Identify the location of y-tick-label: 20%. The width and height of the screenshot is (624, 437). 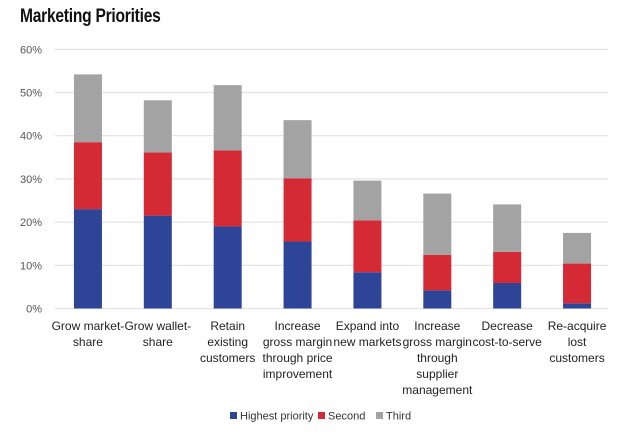
(31, 223).